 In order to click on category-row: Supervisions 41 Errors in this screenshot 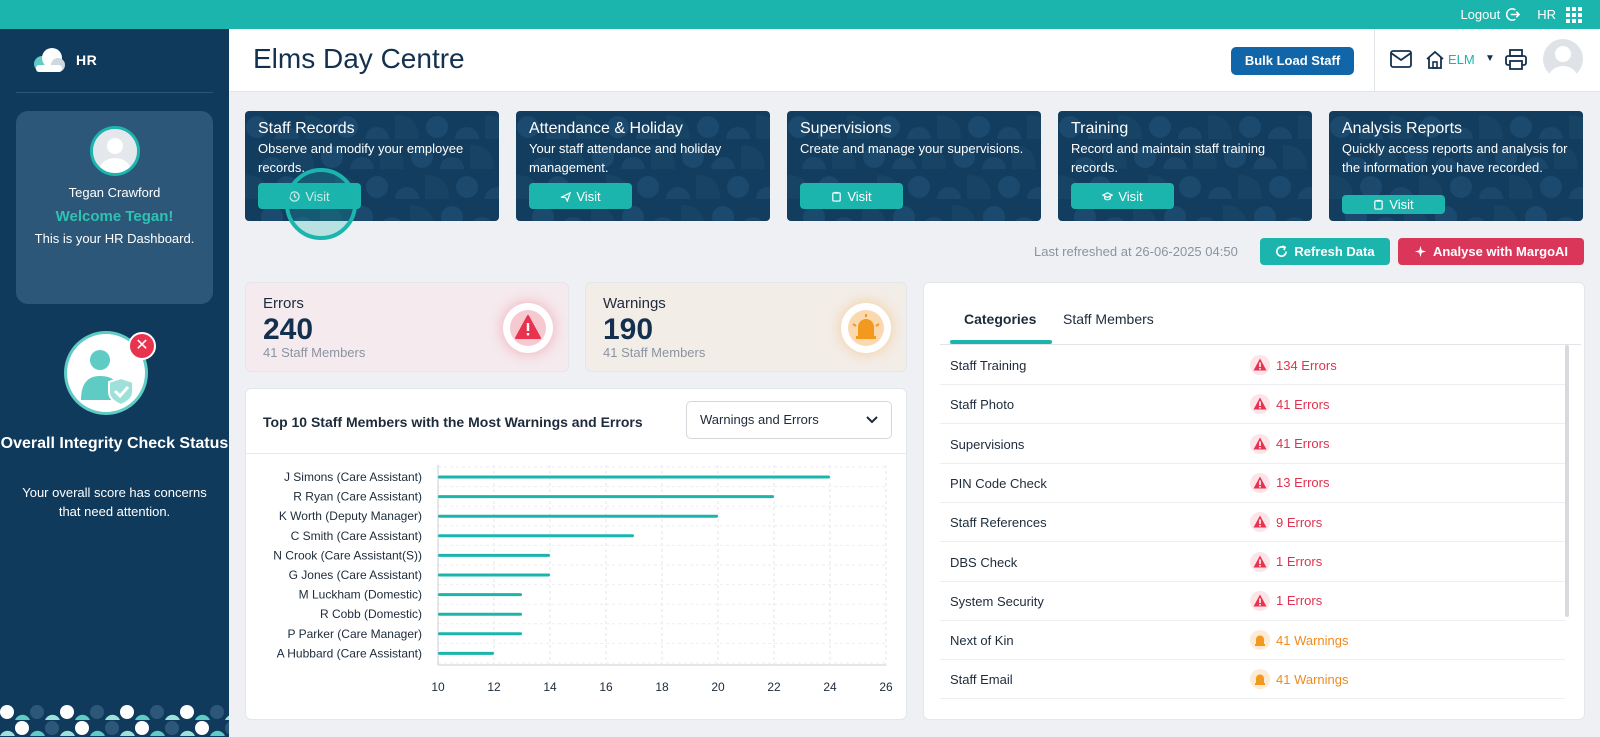, I will do `click(1252, 444)`.